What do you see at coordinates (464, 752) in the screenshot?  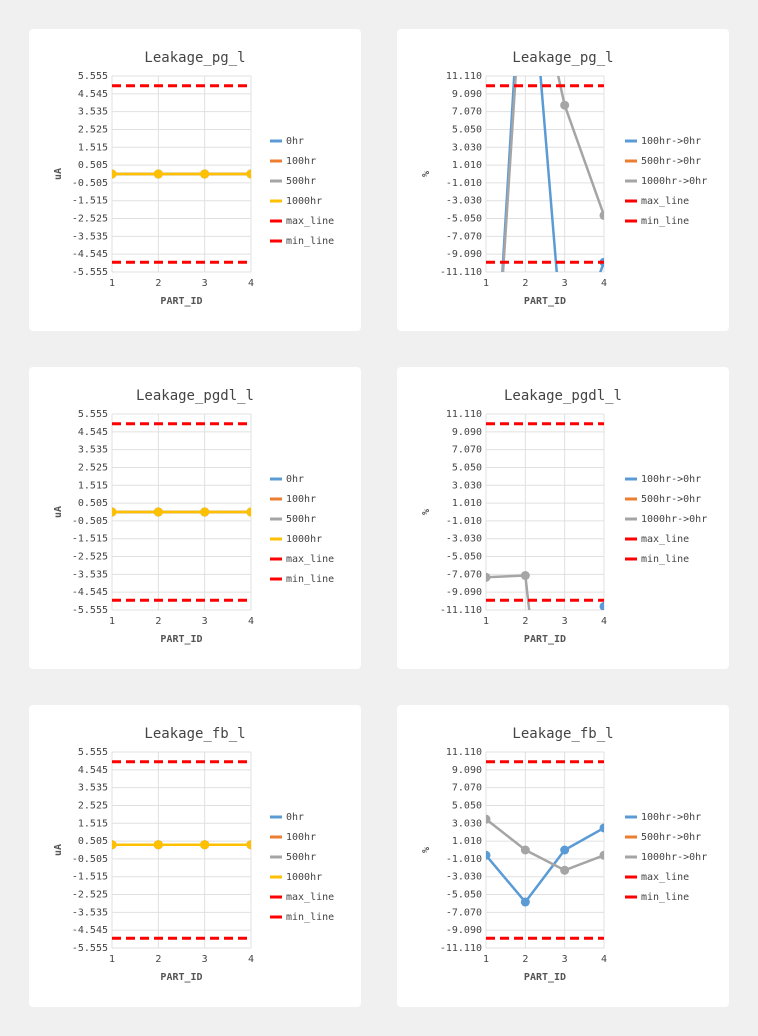 I see `y-tick-label: 11.110` at bounding box center [464, 752].